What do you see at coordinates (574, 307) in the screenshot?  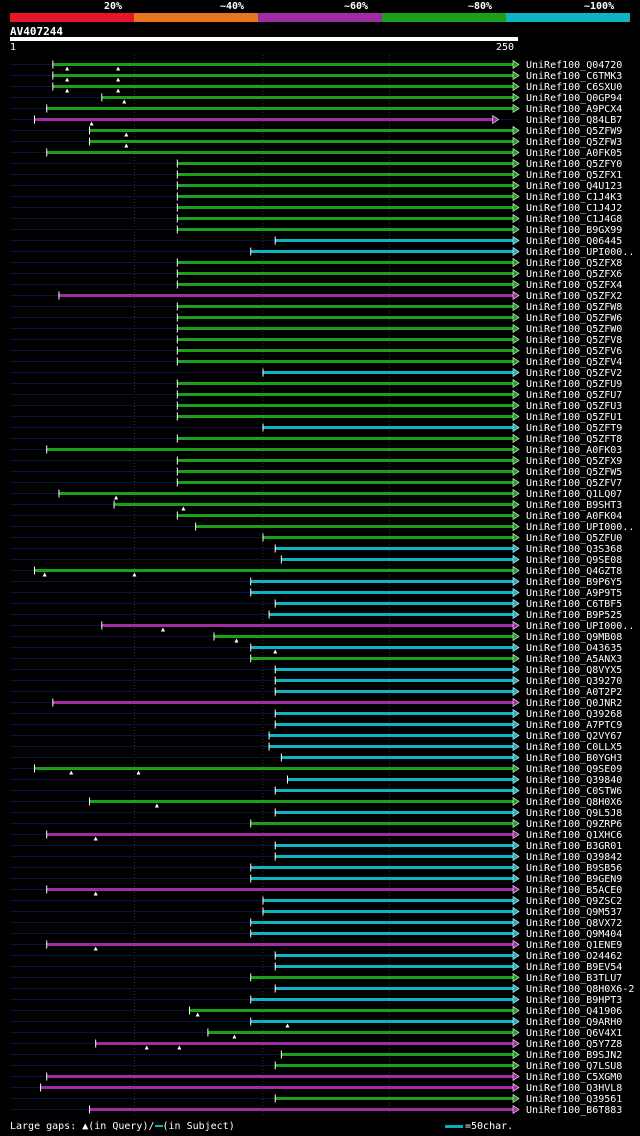 I see `hit-label: UniRef100_Q5ZFW8` at bounding box center [574, 307].